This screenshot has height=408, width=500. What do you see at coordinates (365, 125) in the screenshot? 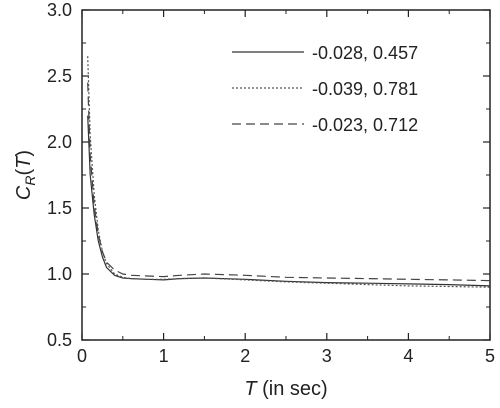
I see `legend-label-3: -0.023, 0.712` at bounding box center [365, 125].